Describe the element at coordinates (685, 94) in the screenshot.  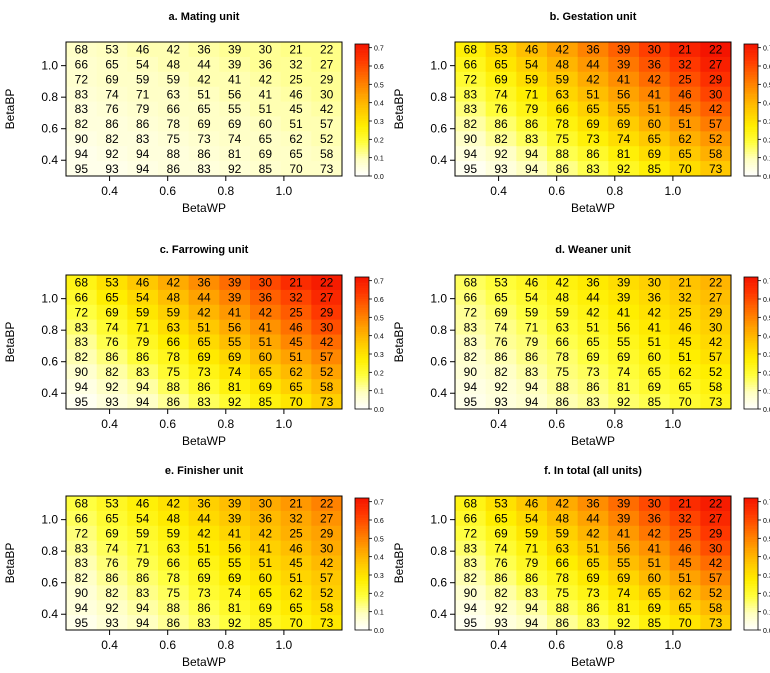
I see `cell-label: 46` at that location.